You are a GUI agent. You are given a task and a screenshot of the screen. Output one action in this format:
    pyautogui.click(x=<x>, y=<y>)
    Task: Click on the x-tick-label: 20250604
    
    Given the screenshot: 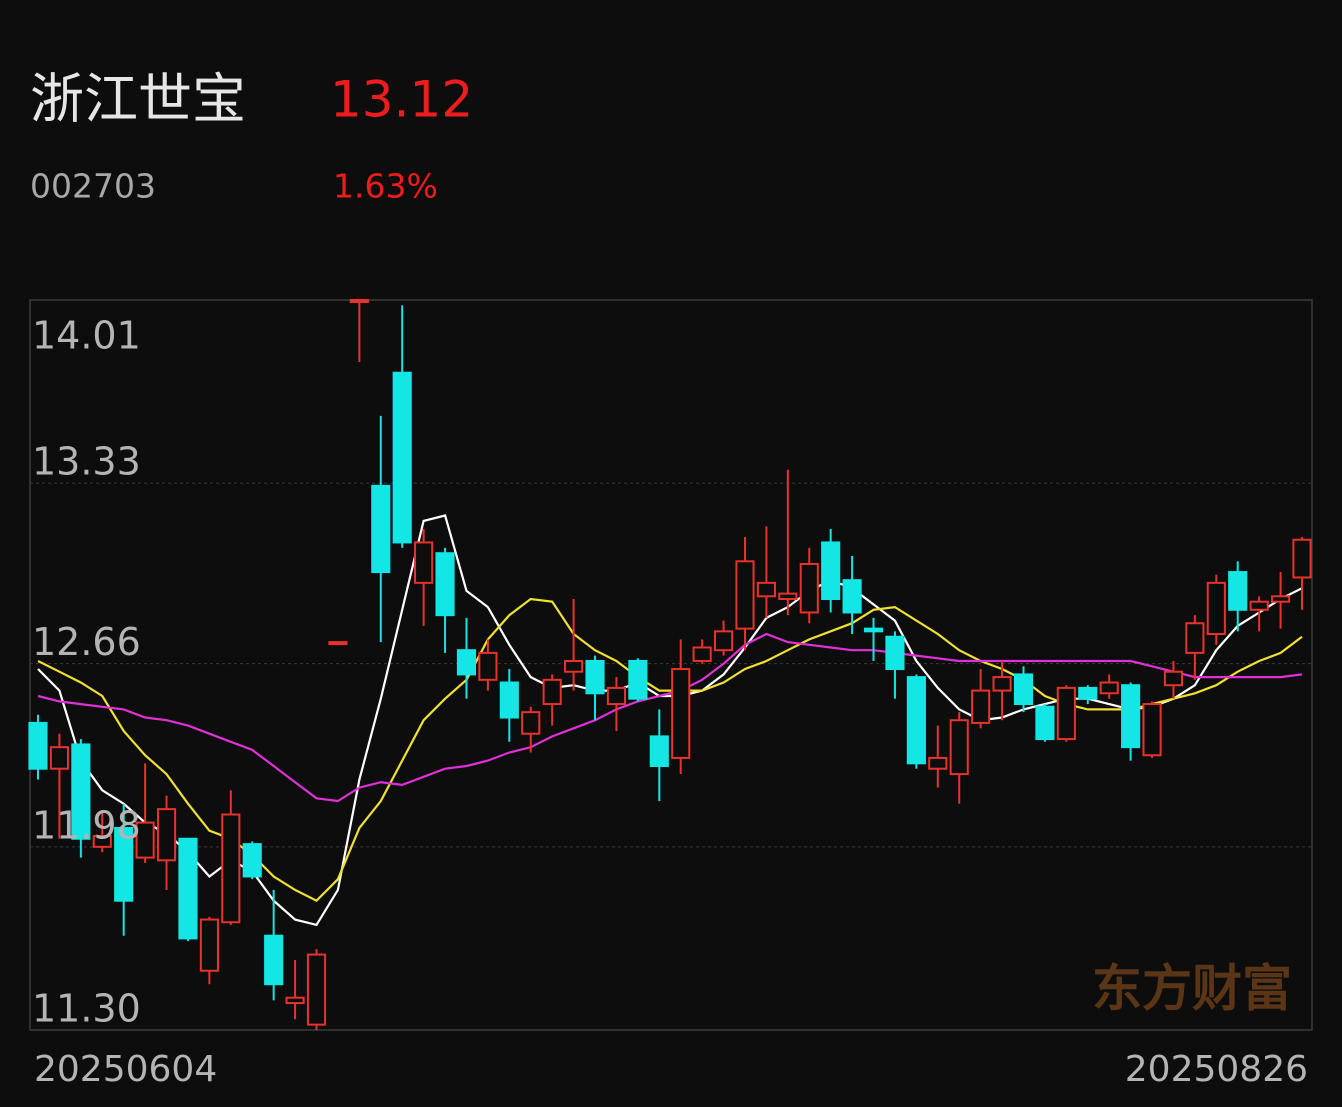 What is the action you would take?
    pyautogui.click(x=125, y=1069)
    